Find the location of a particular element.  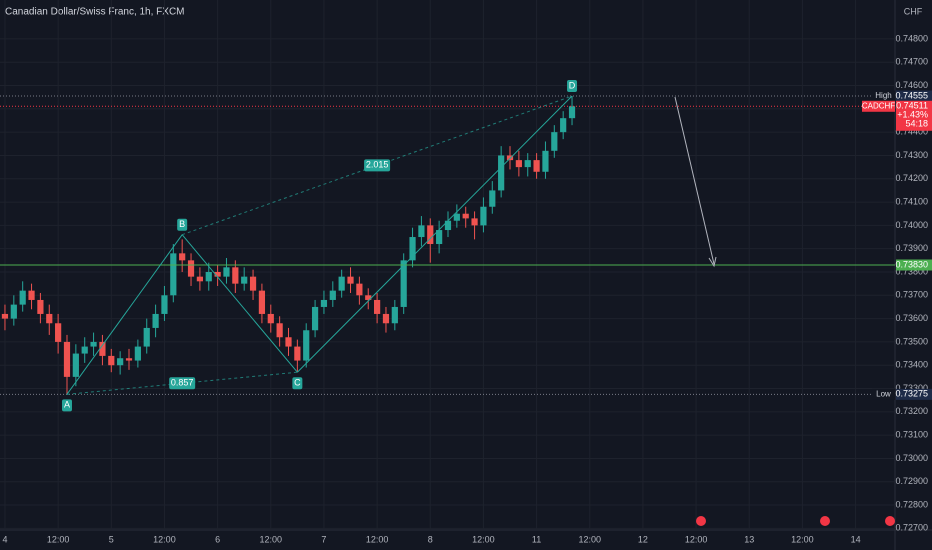

x-tick-label: 12 is located at coordinates (643, 539).